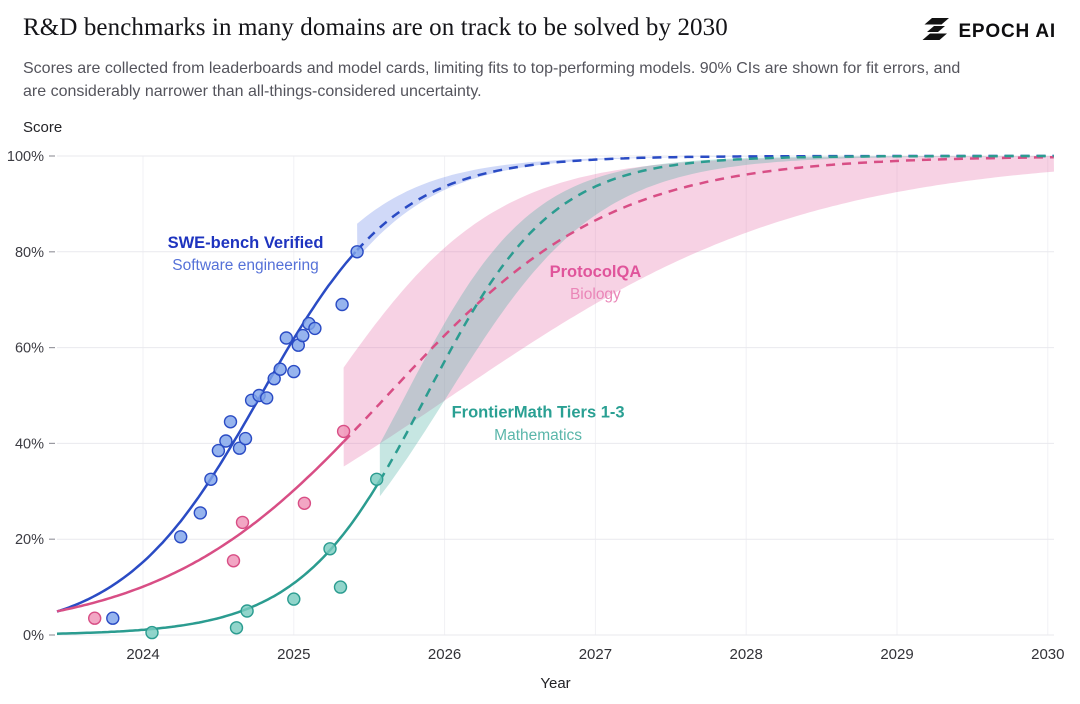 The height and width of the screenshot is (704, 1080). What do you see at coordinates (555, 683) in the screenshot?
I see `x-axis-title: Year` at bounding box center [555, 683].